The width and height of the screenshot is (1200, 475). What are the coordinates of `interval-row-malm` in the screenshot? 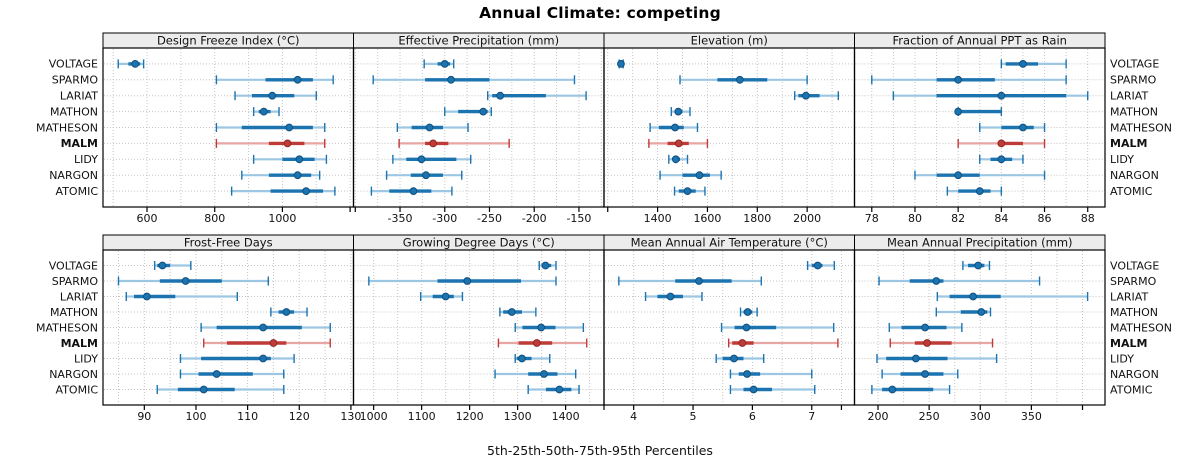 It's located at (941, 343).